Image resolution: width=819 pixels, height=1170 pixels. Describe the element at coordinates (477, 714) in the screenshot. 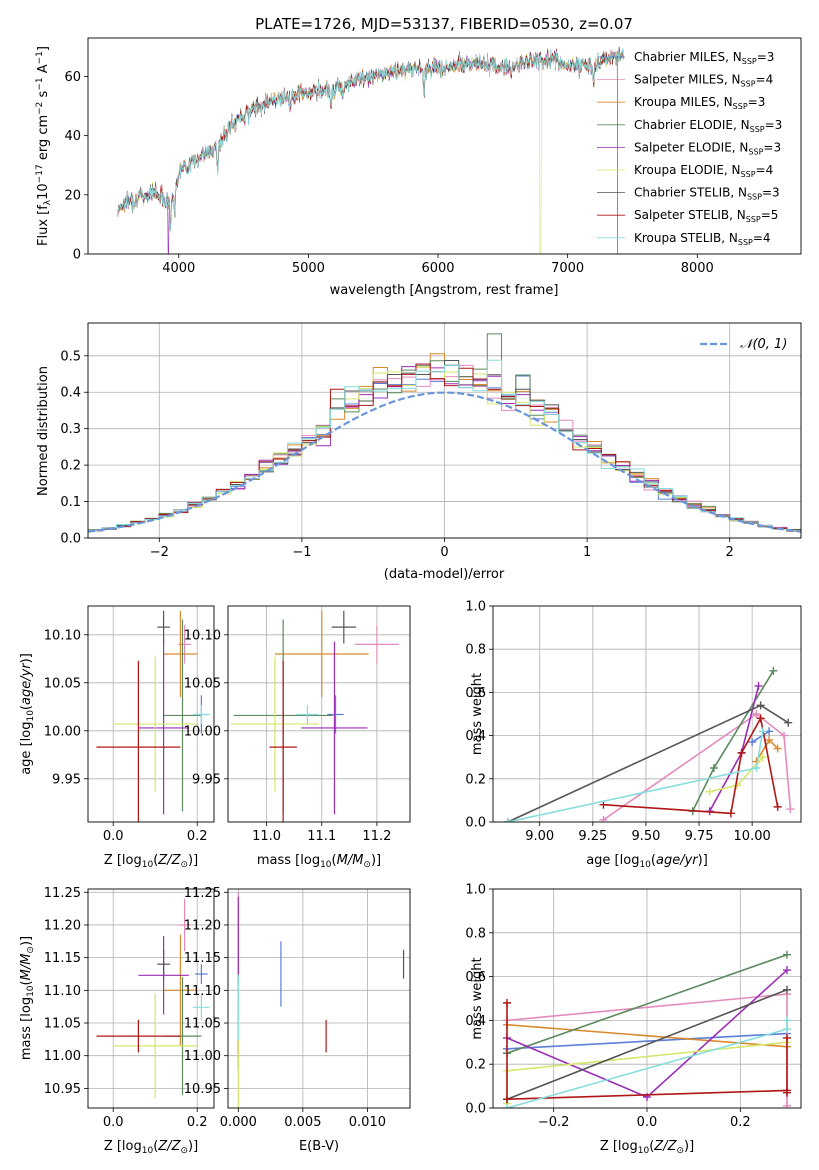

I see `y-axis-label: mass weight` at that location.